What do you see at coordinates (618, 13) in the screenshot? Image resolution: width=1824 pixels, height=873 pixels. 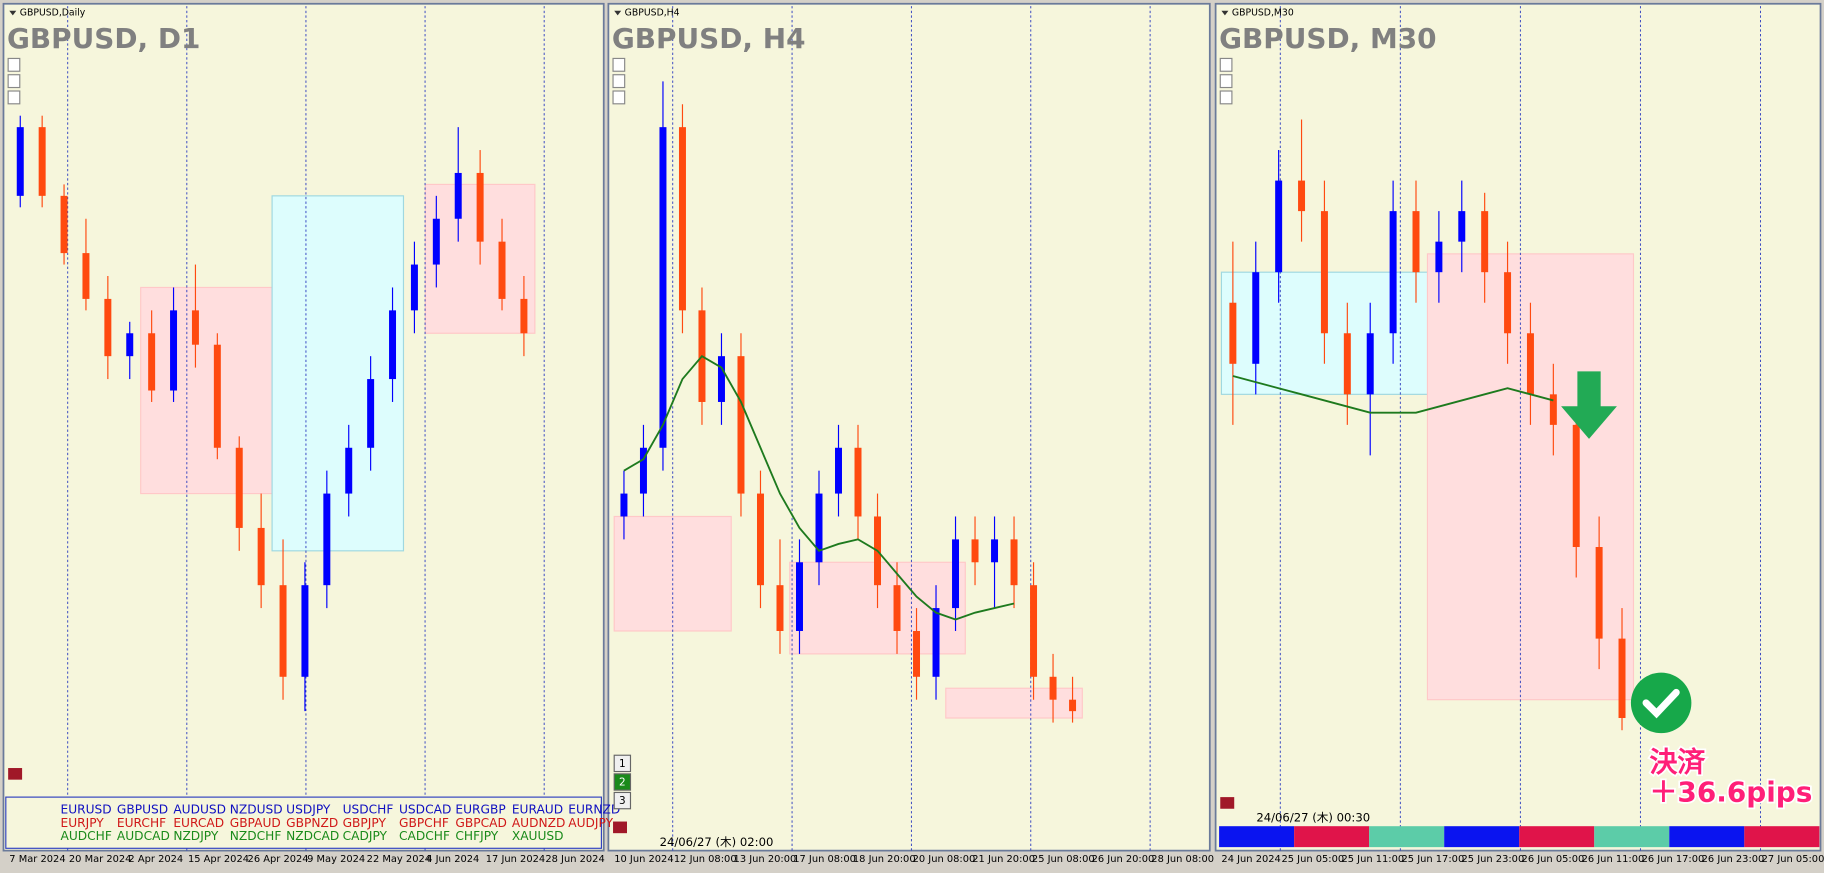 I see `caption-arrow` at bounding box center [618, 13].